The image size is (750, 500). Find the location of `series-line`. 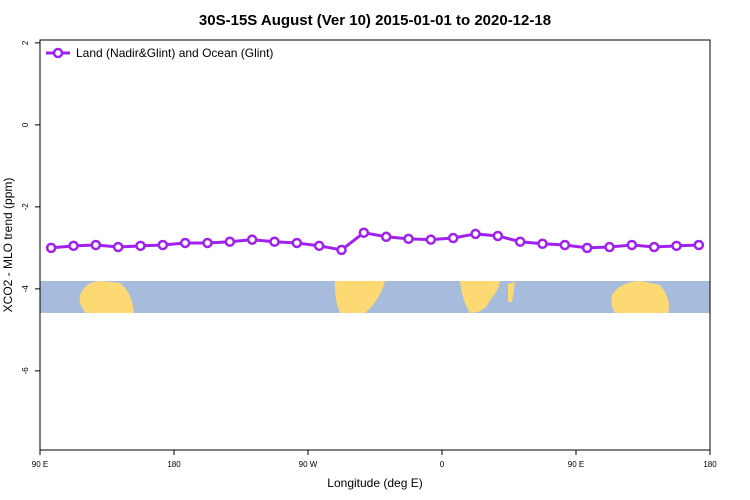

series-line is located at coordinates (375, 241).